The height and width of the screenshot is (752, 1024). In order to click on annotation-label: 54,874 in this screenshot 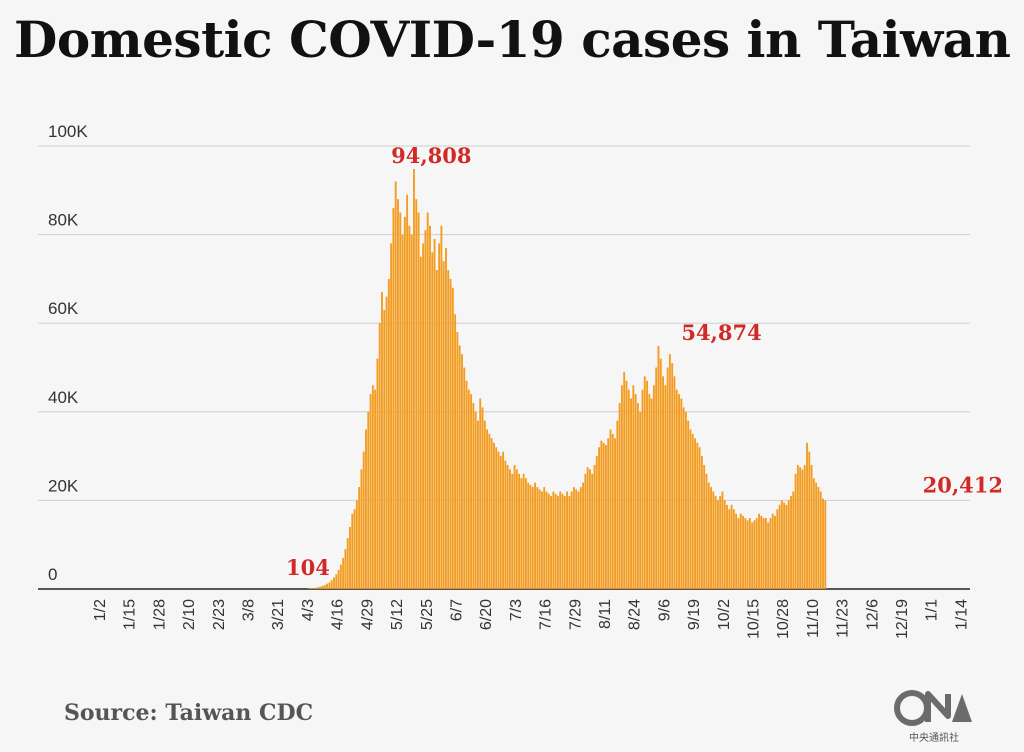, I will do `click(721, 332)`.